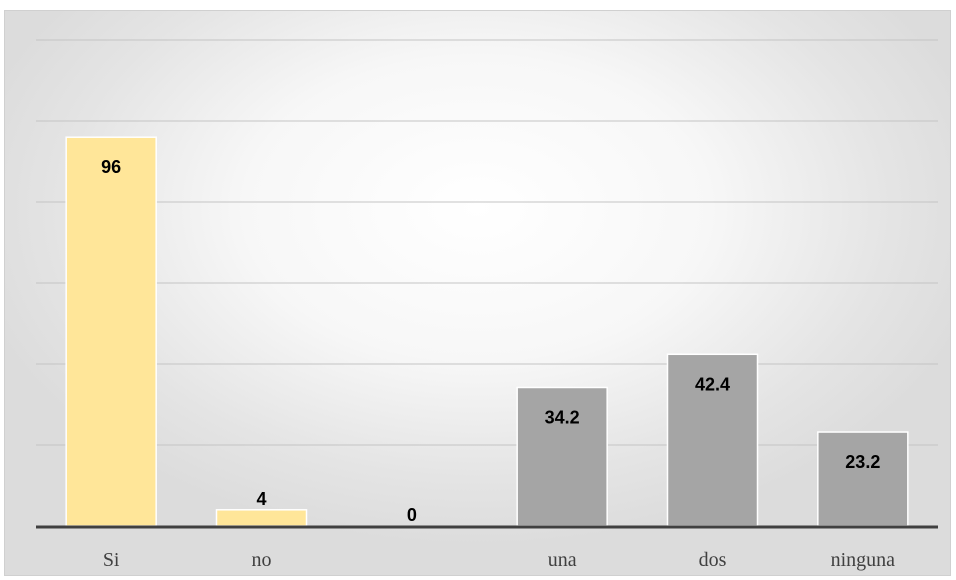 This screenshot has height=580, width=956. I want to click on data-label: 96, so click(111, 167).